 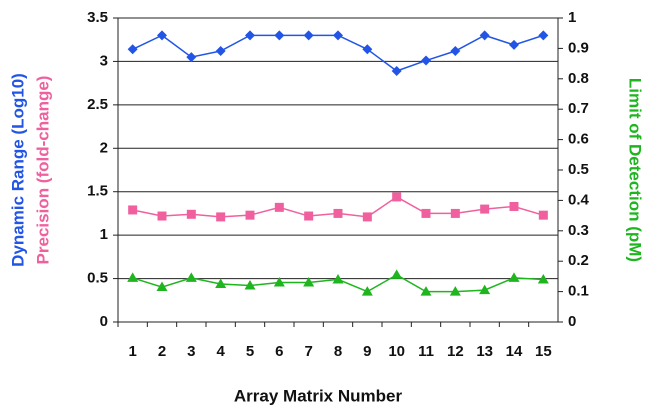 What do you see at coordinates (279, 351) in the screenshot?
I see `x-tick-label: 6` at bounding box center [279, 351].